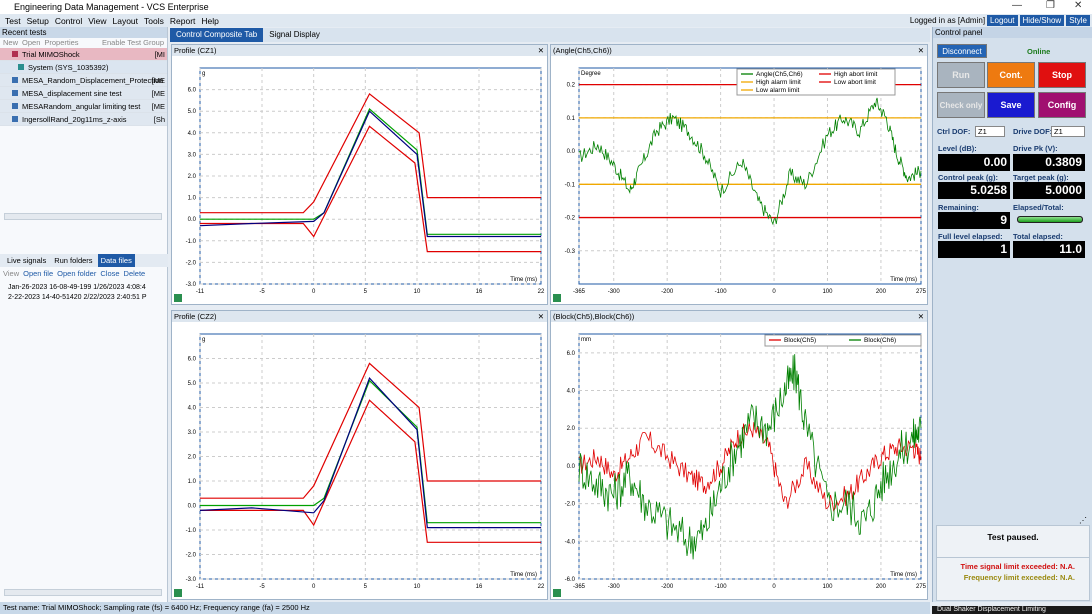 Image resolution: width=1092 pixels, height=614 pixels. I want to click on open-folder-button: Open folder, so click(77, 273).